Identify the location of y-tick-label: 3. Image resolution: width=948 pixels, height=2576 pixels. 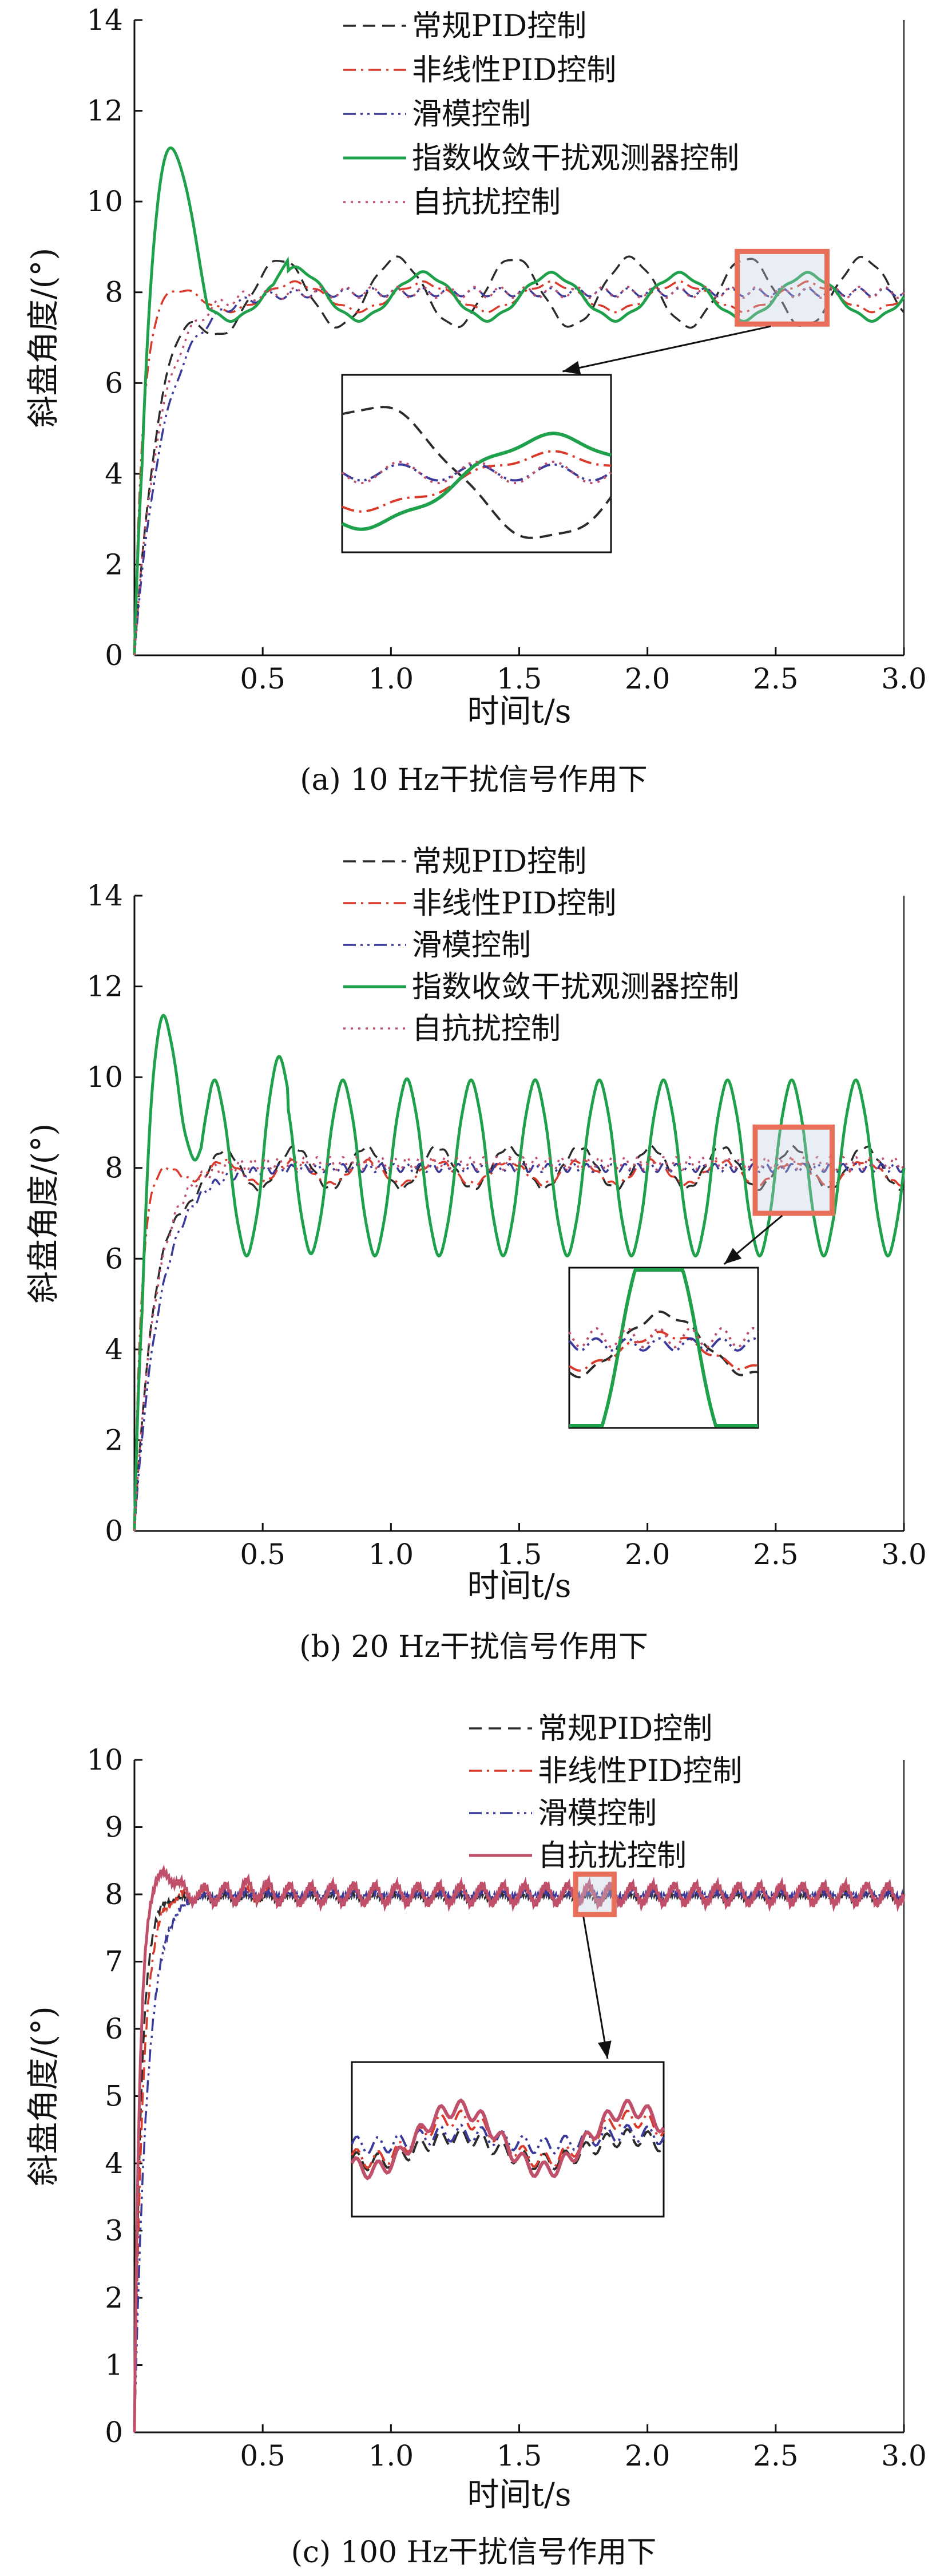
(114, 2230).